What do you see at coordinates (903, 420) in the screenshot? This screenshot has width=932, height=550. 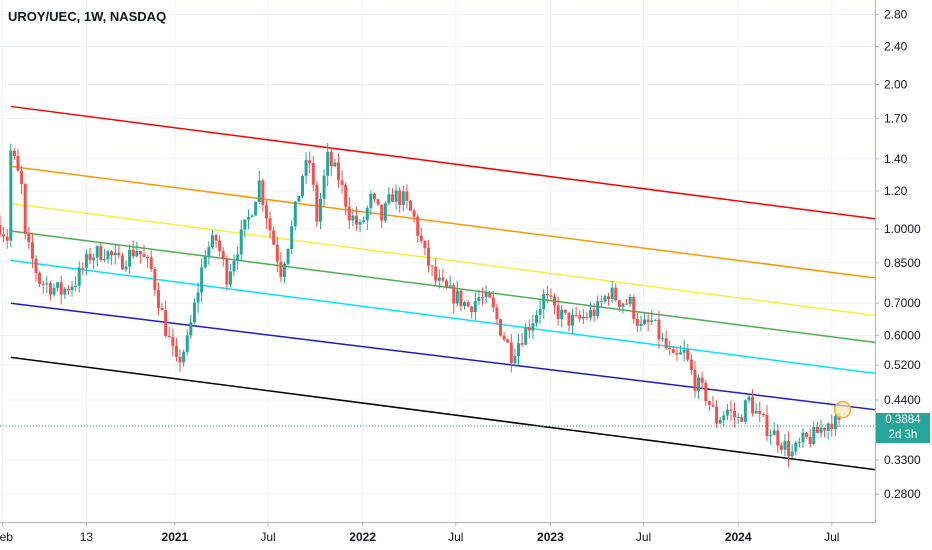 I see `last-price-badge: 0.3884` at bounding box center [903, 420].